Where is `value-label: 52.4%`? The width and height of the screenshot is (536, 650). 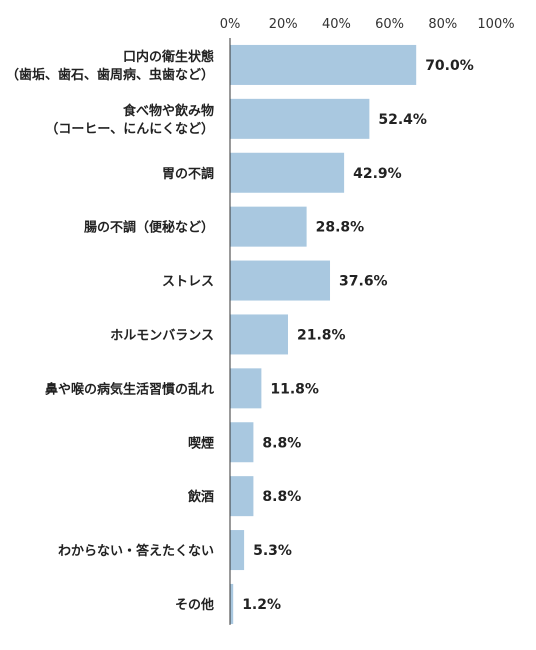
value-label: 52.4% is located at coordinates (402, 120).